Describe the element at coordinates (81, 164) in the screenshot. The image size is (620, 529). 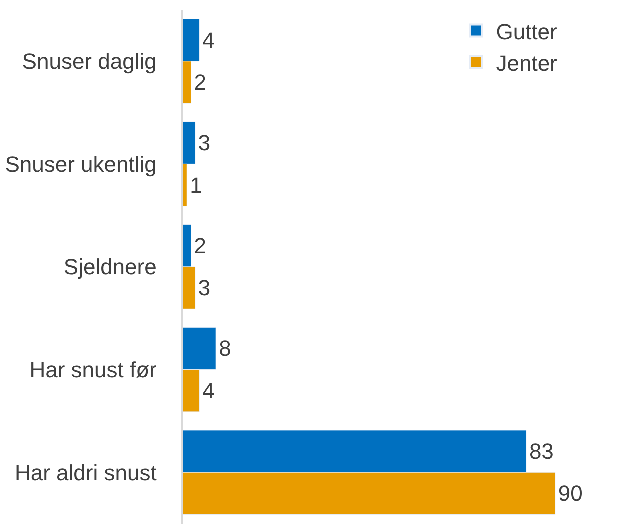
I see `y-tick-label: Snuser ukentlig` at that location.